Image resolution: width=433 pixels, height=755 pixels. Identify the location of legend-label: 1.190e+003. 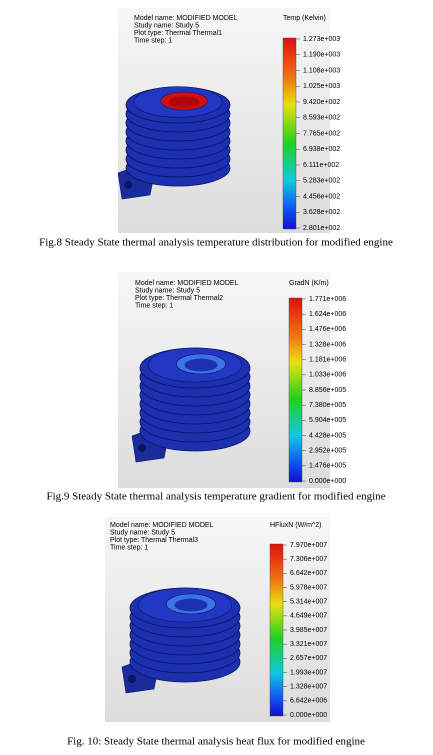
(321, 55).